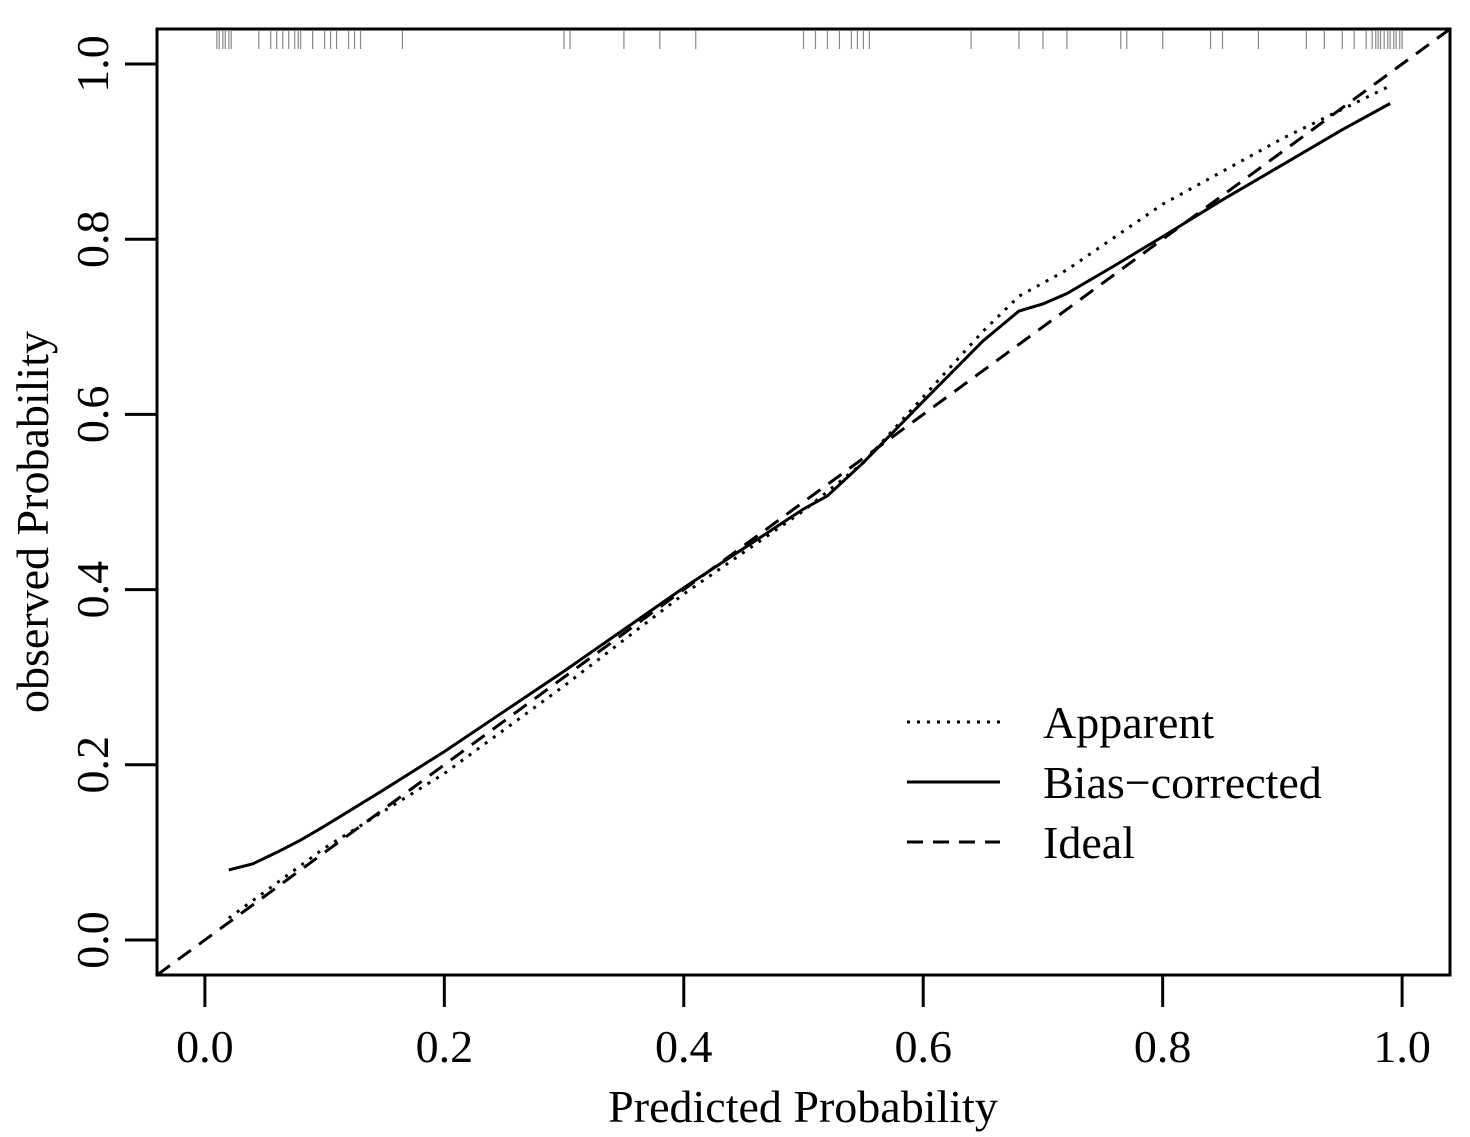 This screenshot has height=1137, width=1470. What do you see at coordinates (113, 502) in the screenshot?
I see `y-axis: 0.0 0.2 0.4 0.6 0.8 1.0` at bounding box center [113, 502].